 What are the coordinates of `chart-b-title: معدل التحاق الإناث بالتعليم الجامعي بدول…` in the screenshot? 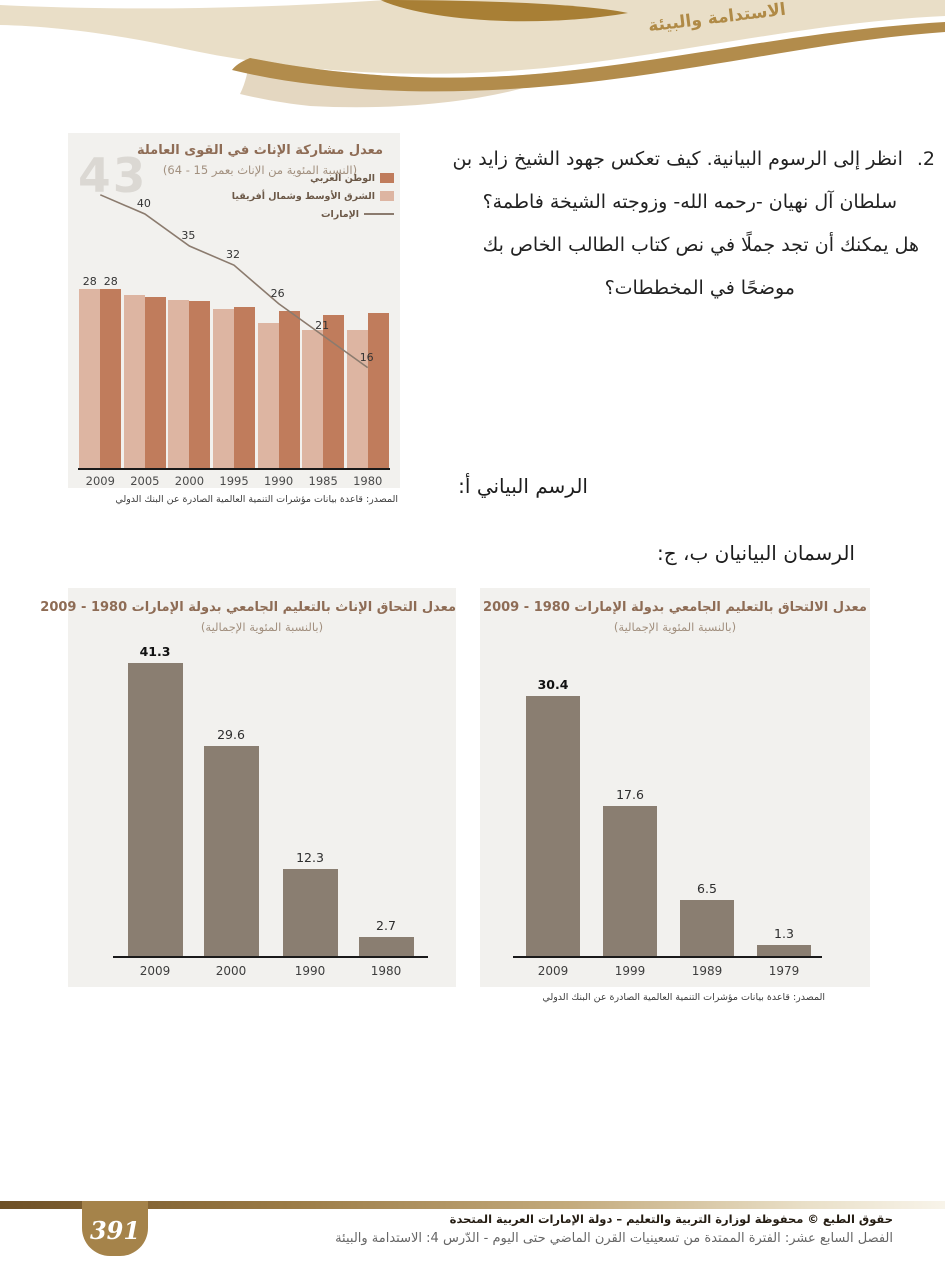 It's located at (248, 607).